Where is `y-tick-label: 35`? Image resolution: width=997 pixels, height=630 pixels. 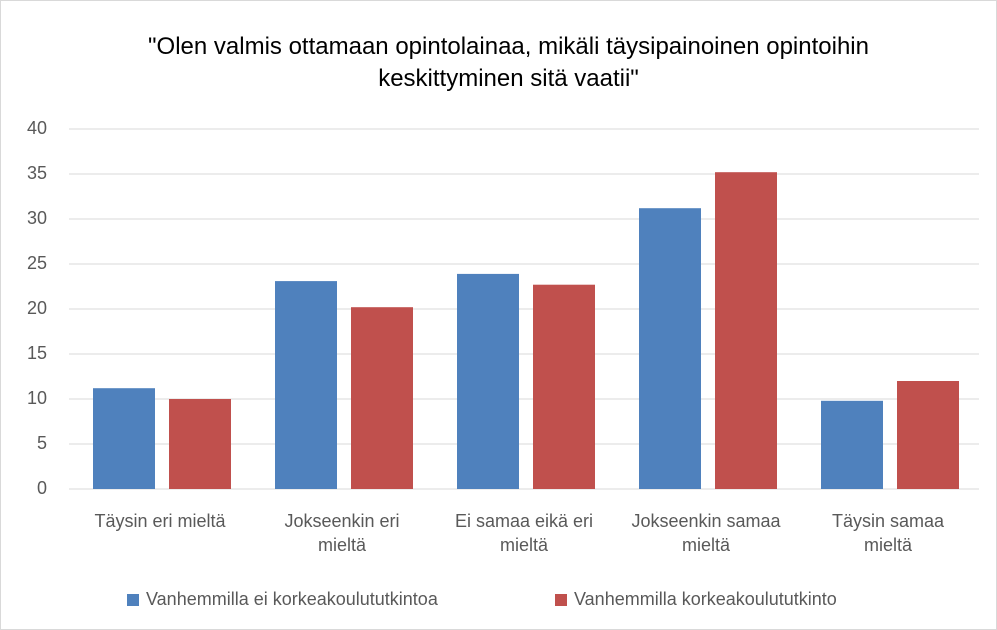 y-tick-label: 35 is located at coordinates (37, 173).